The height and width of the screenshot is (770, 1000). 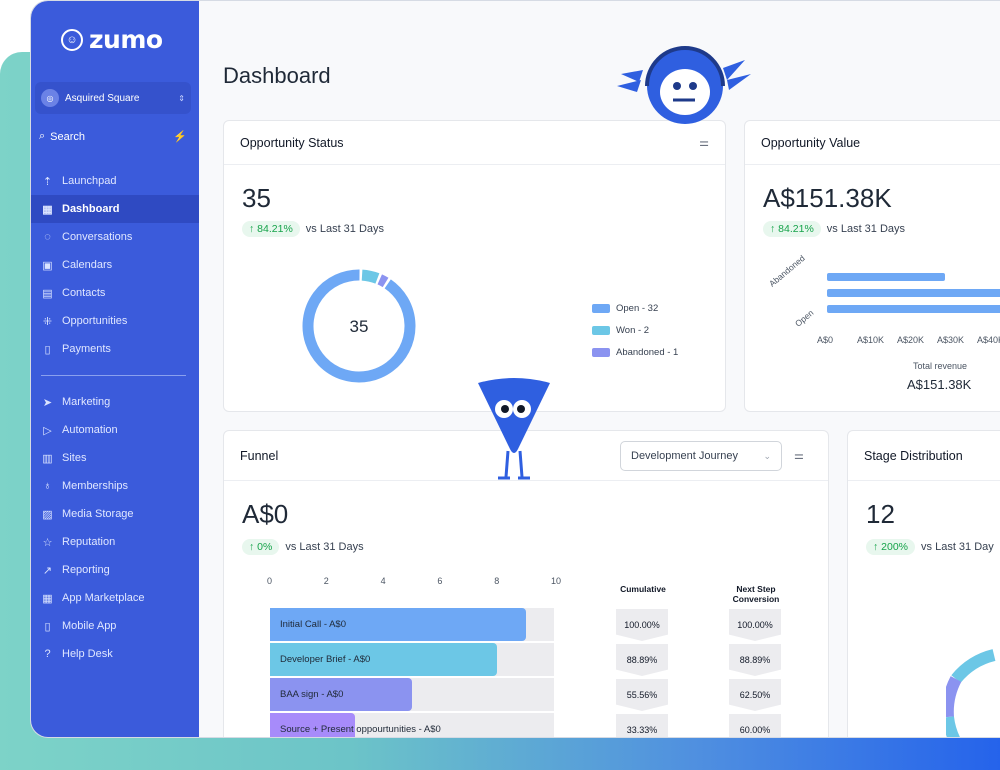 I want to click on legend-item: Won - 2, so click(x=635, y=330).